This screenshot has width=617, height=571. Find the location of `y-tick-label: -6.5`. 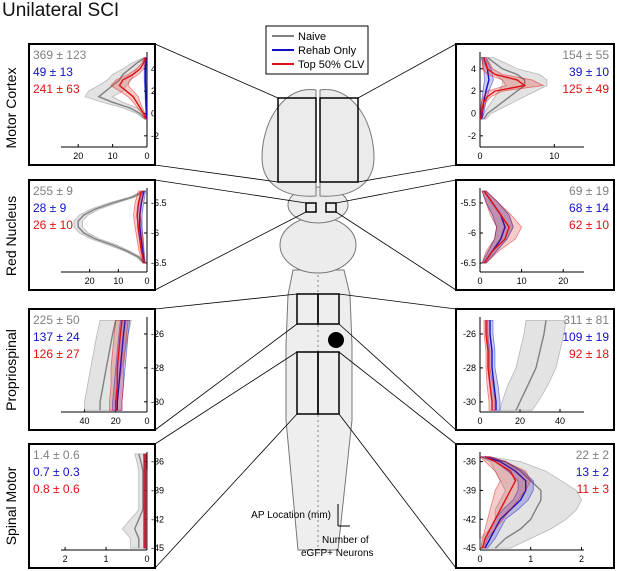

y-tick-label: -6.5 is located at coordinates (468, 263).